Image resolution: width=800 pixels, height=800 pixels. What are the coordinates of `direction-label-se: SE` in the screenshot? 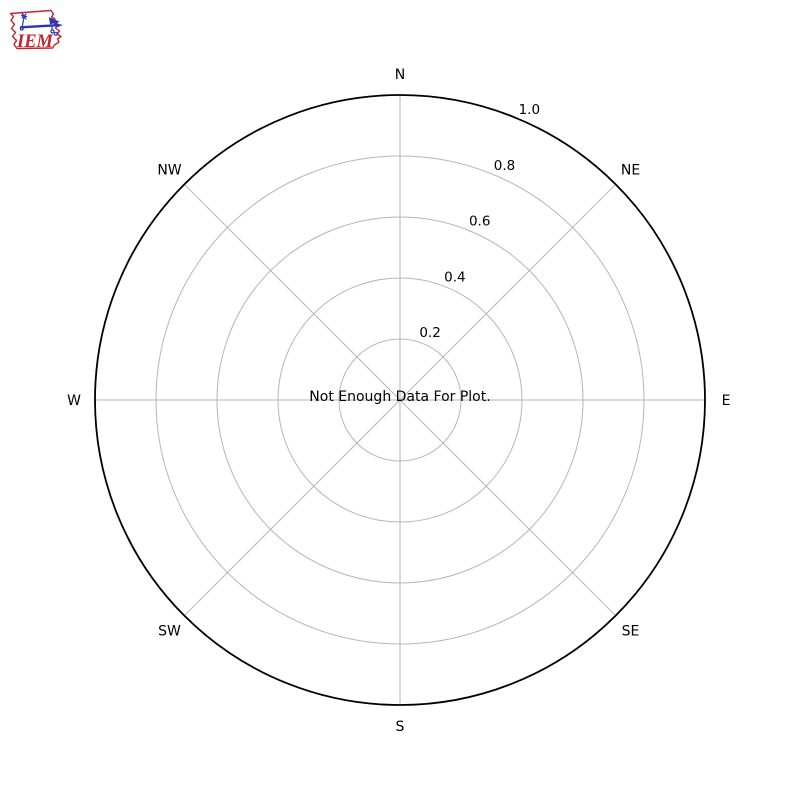 It's located at (631, 631).